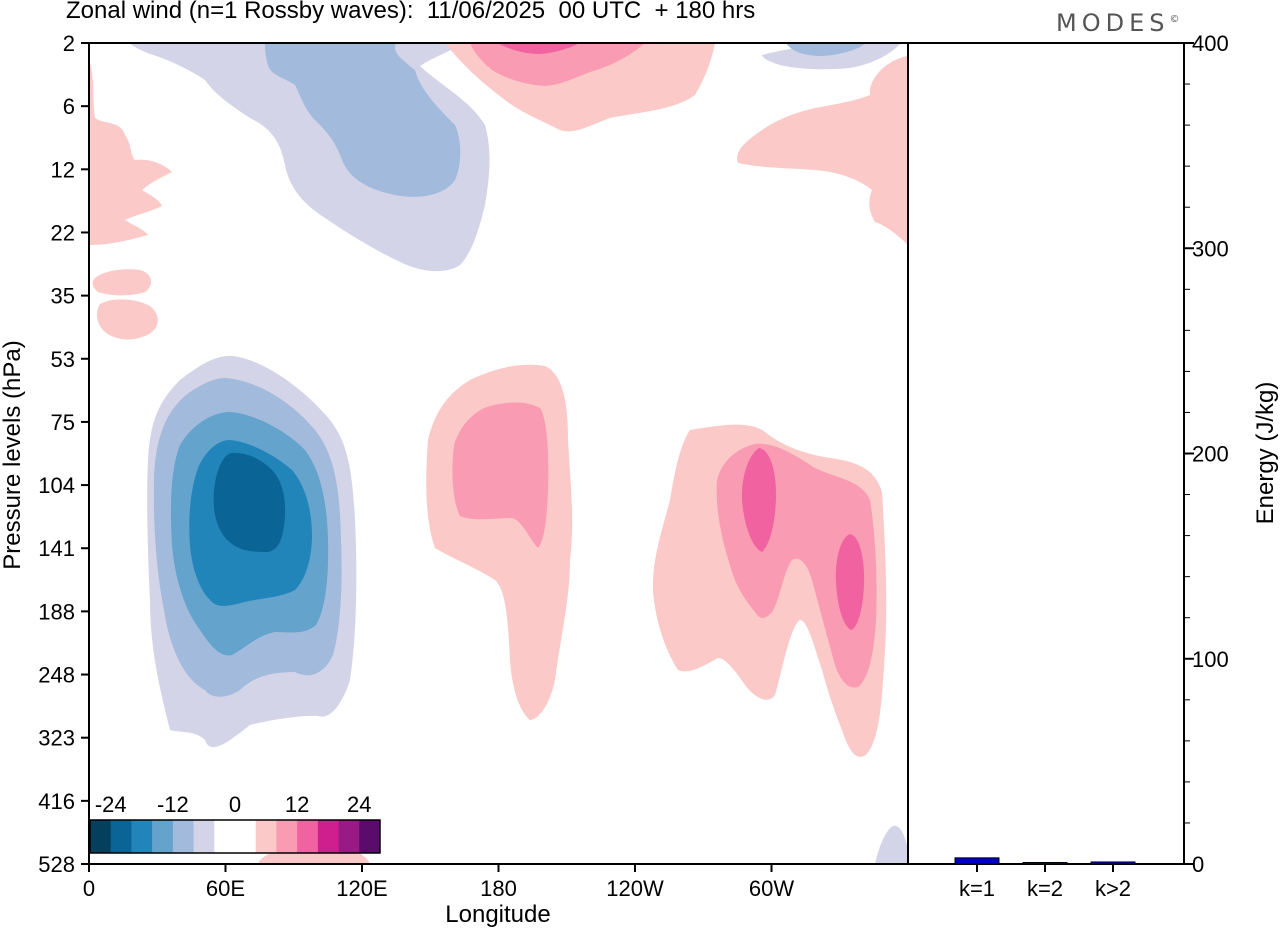 This screenshot has width=1280, height=930. Describe the element at coordinates (497, 914) in the screenshot. I see `x-axis-label: Longitude` at that location.